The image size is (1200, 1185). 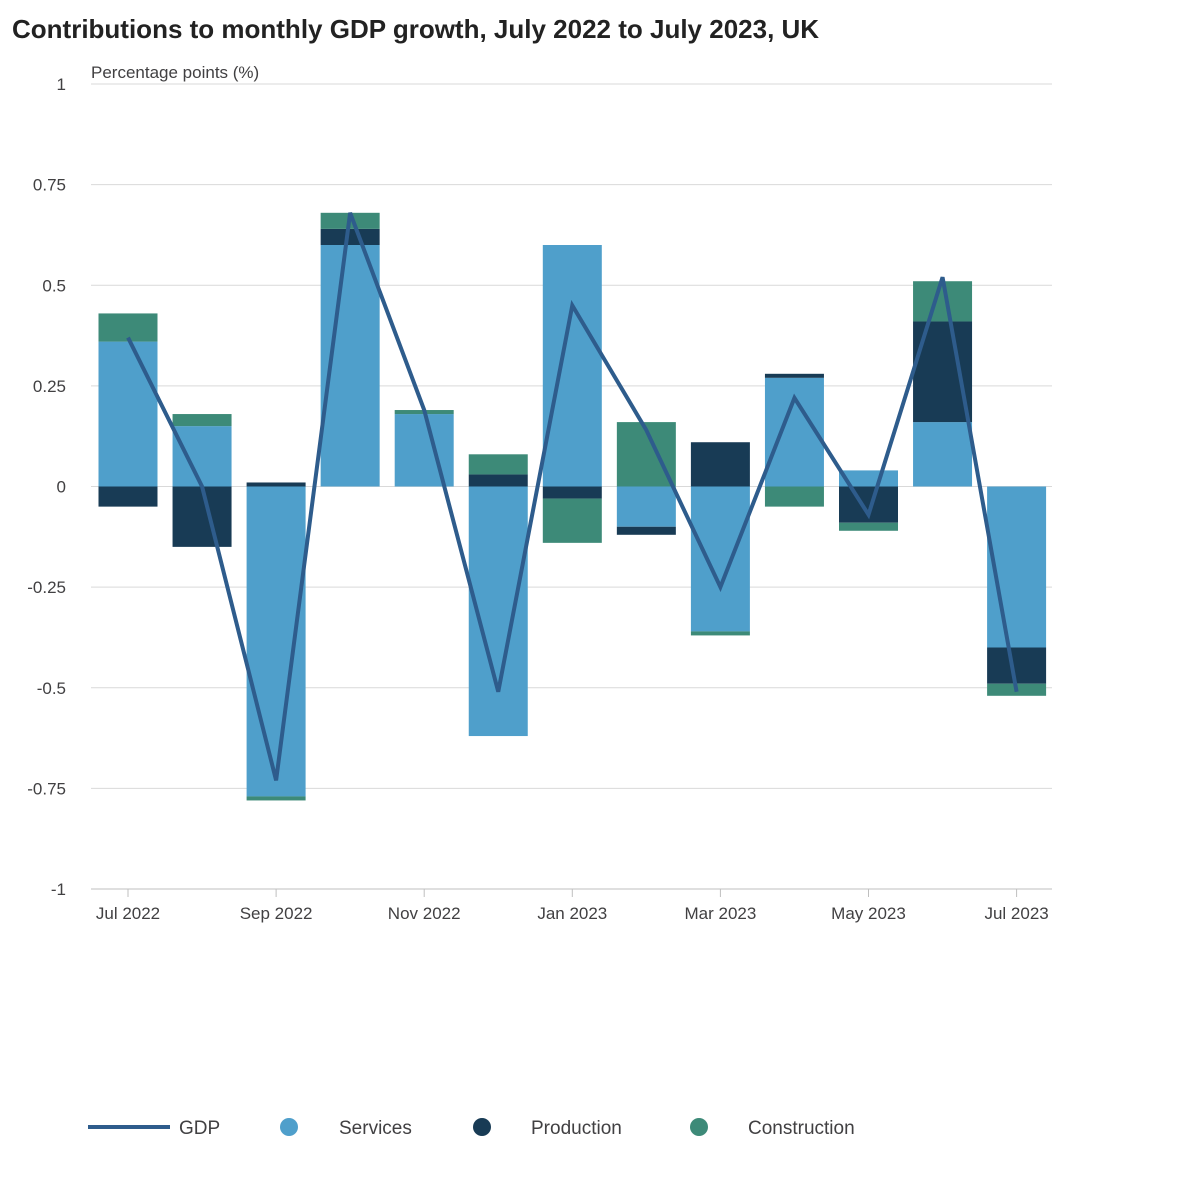 What do you see at coordinates (276, 913) in the screenshot?
I see `x-tick-label: Sep 2022` at bounding box center [276, 913].